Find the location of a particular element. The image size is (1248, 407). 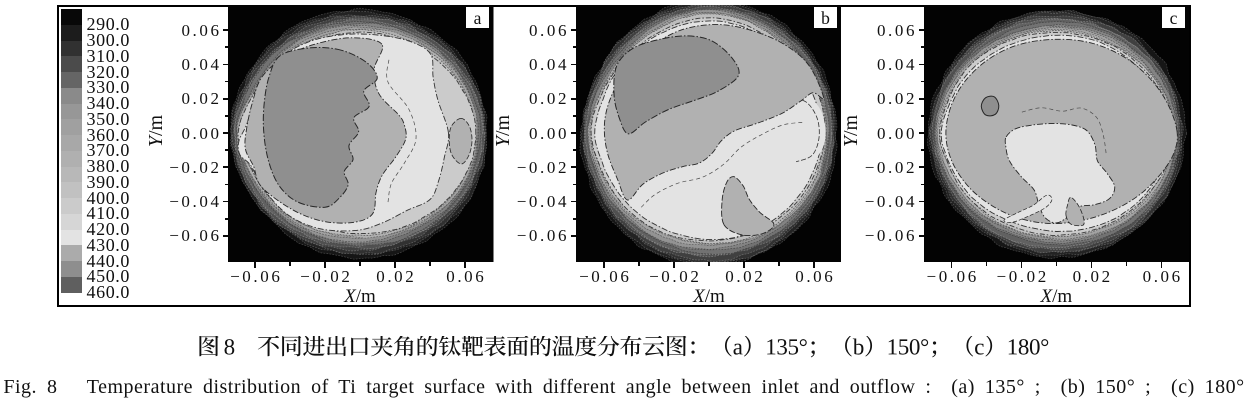

svg-text: c is located at coordinates (1173, 18).